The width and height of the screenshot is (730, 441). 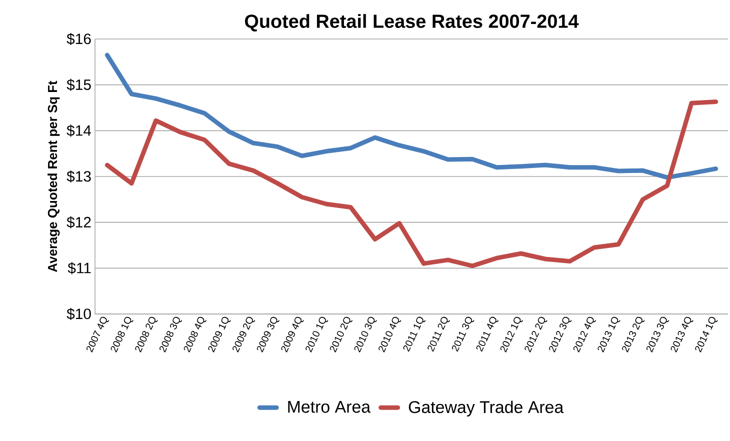 What do you see at coordinates (54, 176) in the screenshot?
I see `y-axis-title: Average Quoted Rent per Sq Ft` at bounding box center [54, 176].